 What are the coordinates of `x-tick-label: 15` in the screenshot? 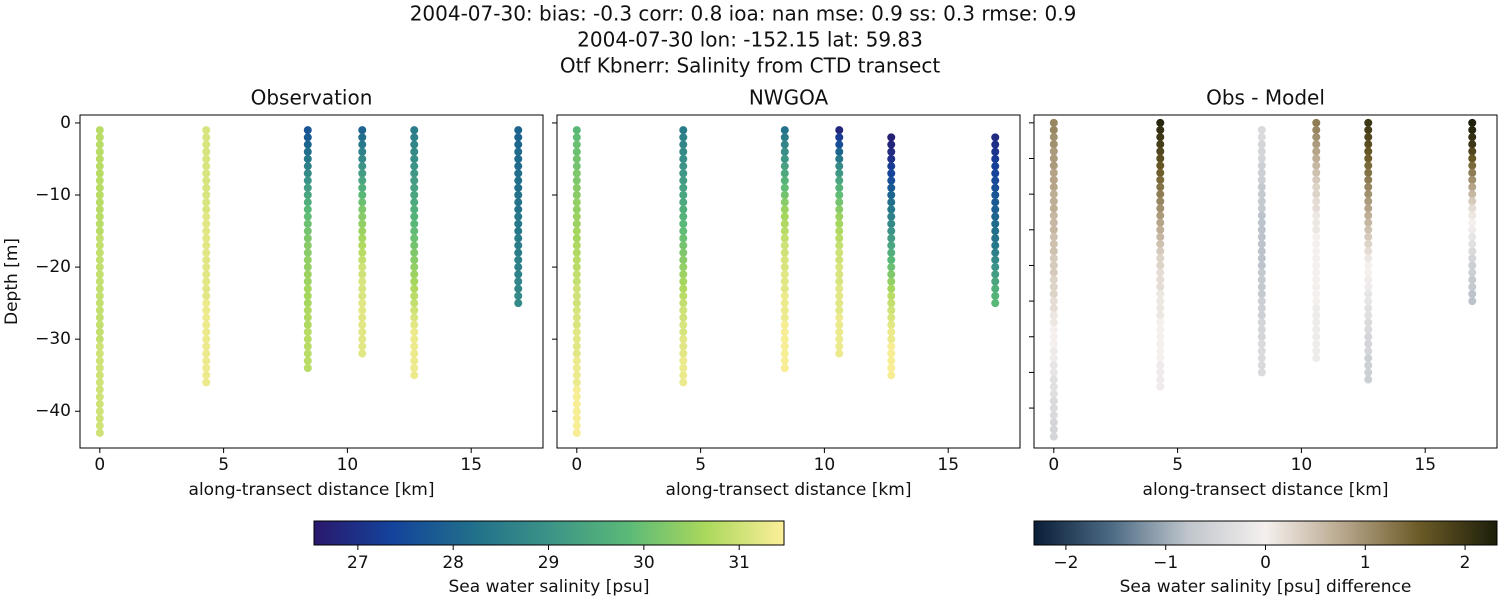 It's located at (1425, 465).